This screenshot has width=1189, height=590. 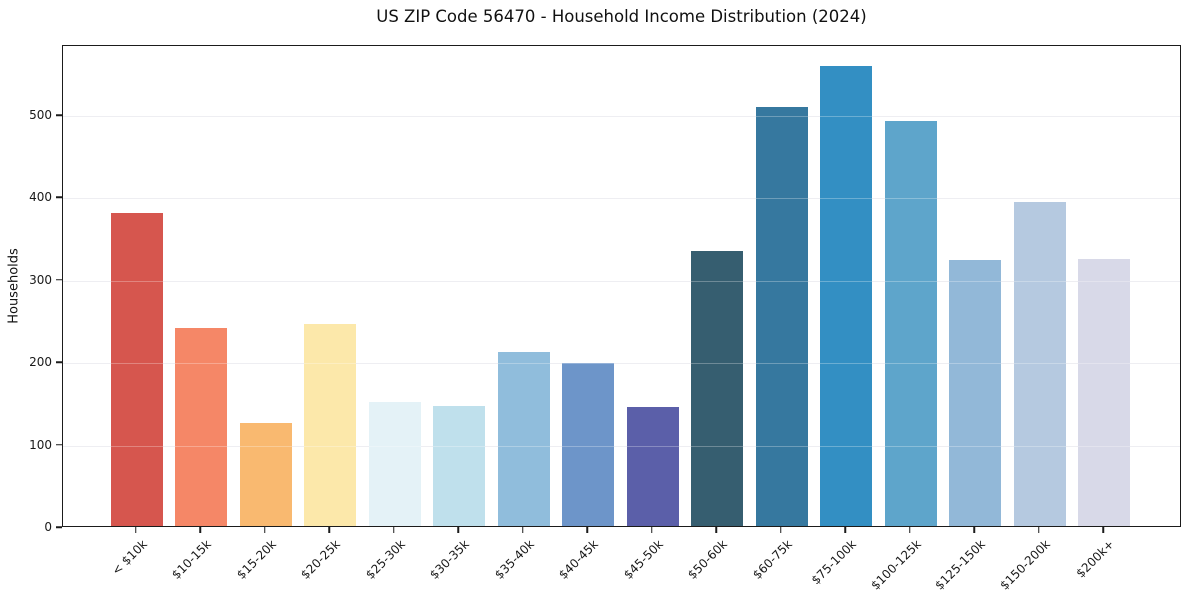 What do you see at coordinates (40, 362) in the screenshot?
I see `y-tick-label: 200` at bounding box center [40, 362].